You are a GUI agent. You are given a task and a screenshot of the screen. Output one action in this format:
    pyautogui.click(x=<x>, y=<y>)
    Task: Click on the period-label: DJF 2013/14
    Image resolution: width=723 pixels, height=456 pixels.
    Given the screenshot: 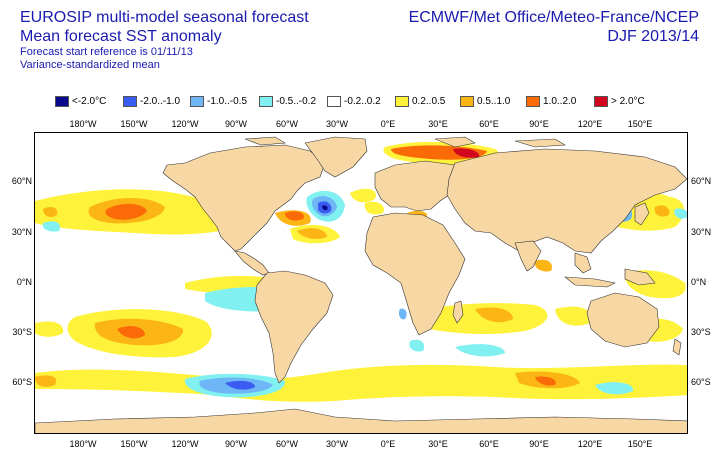 What is the action you would take?
    pyautogui.click(x=653, y=36)
    